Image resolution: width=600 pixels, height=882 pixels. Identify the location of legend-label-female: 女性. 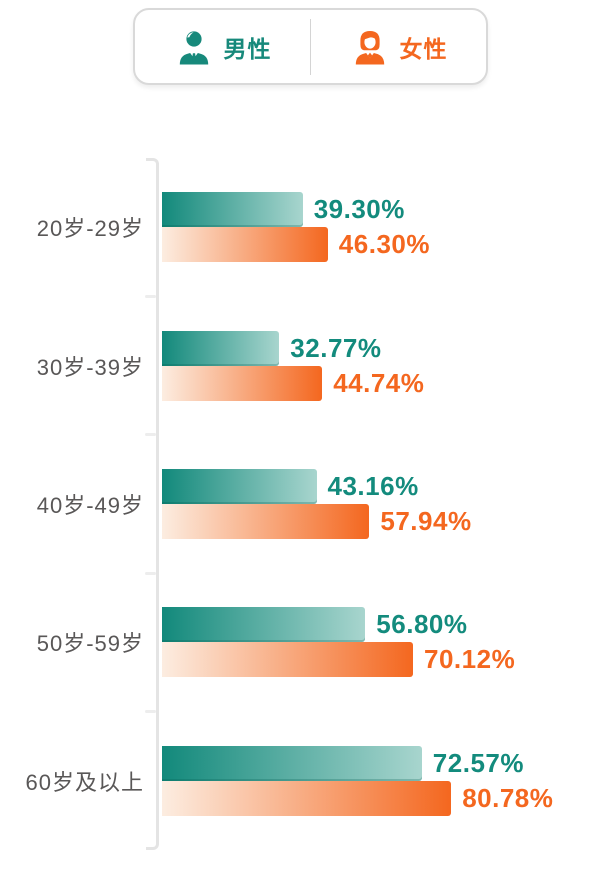
(423, 48).